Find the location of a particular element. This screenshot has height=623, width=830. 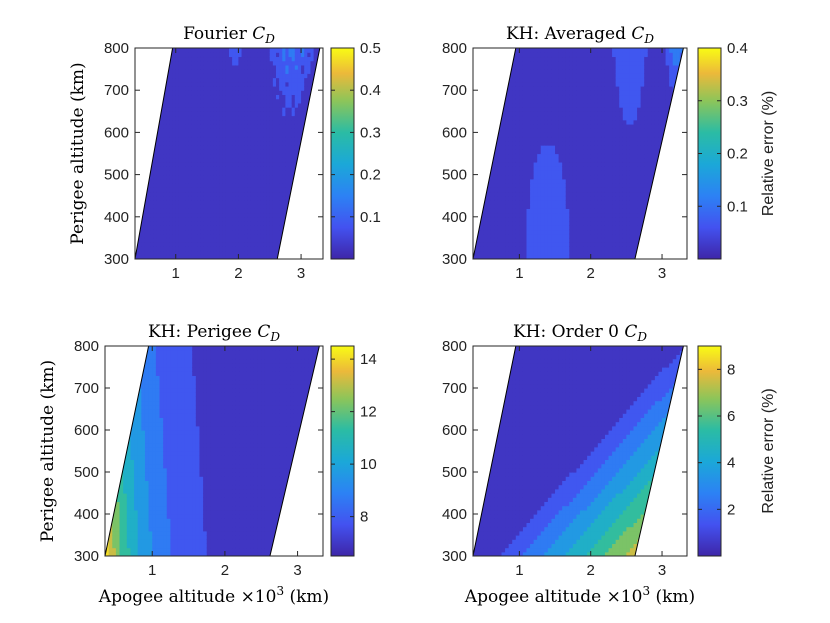

colorbar-tick-label: 2 is located at coordinates (731, 509).